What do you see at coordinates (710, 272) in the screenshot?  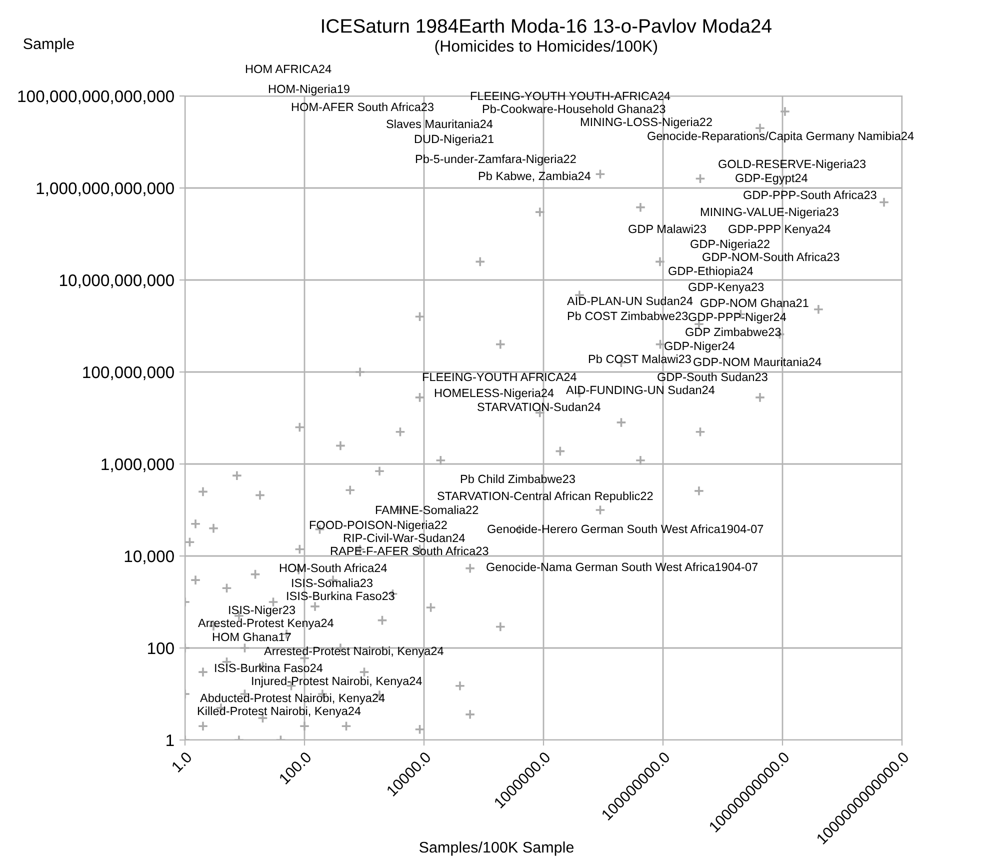 I see `annotation: GDP-Ethiopia24` at bounding box center [710, 272].